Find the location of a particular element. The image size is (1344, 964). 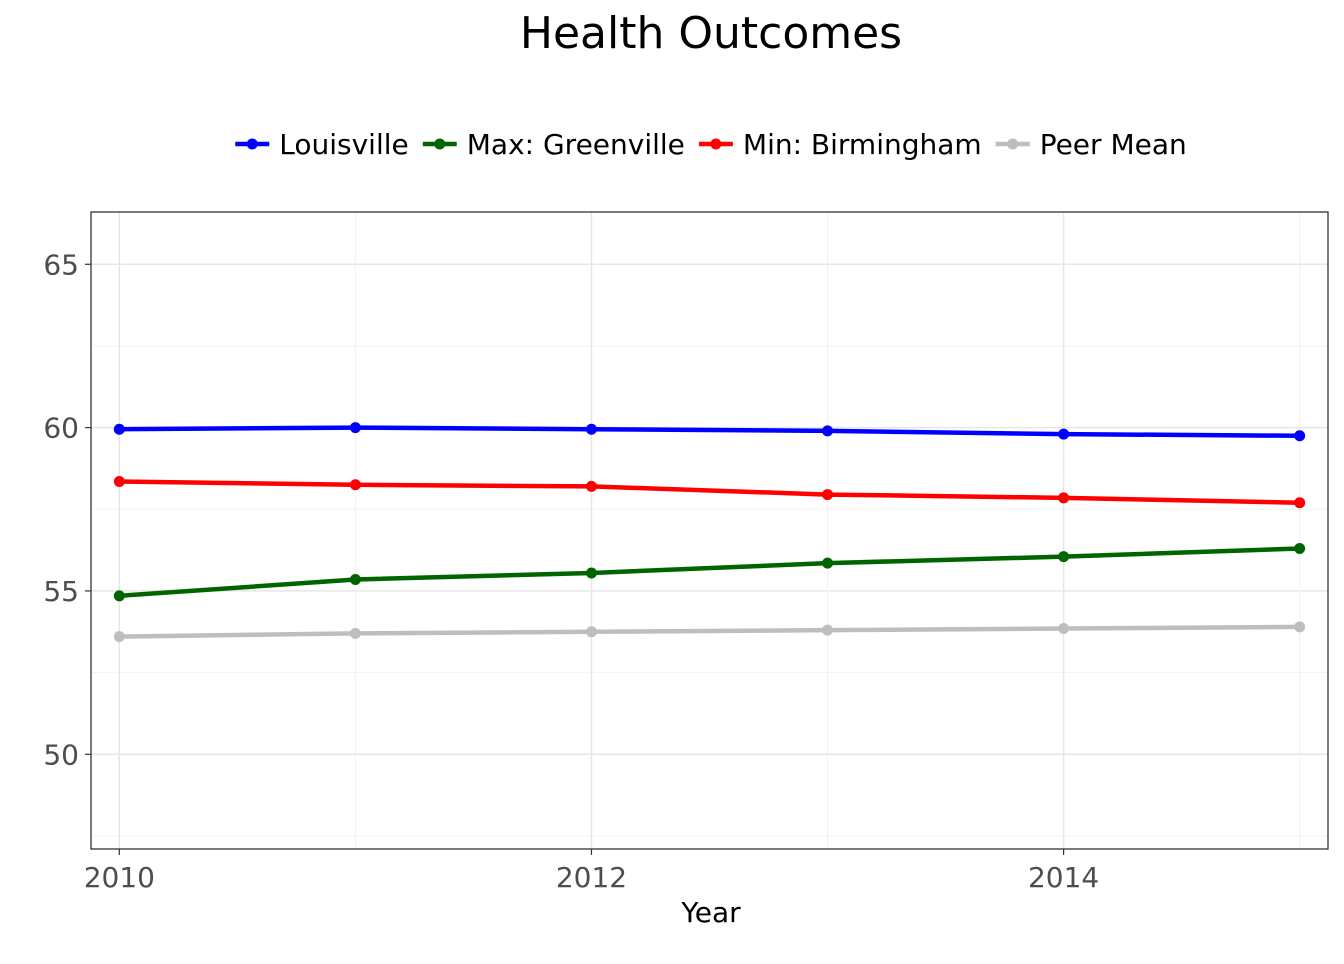

legend-label: Peer Mean is located at coordinates (1113, 144).